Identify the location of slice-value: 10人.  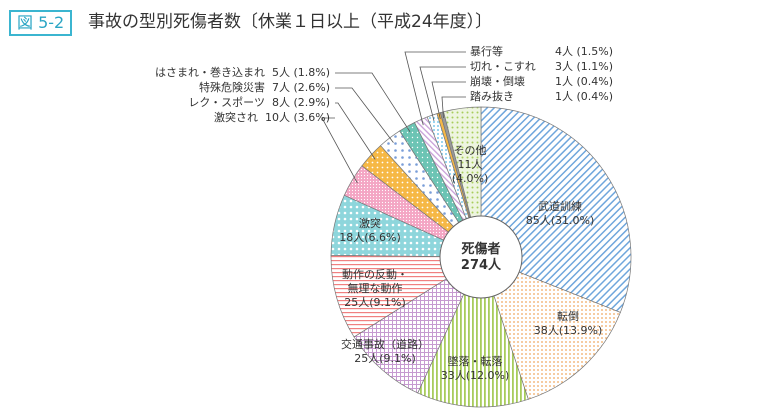
(277, 117).